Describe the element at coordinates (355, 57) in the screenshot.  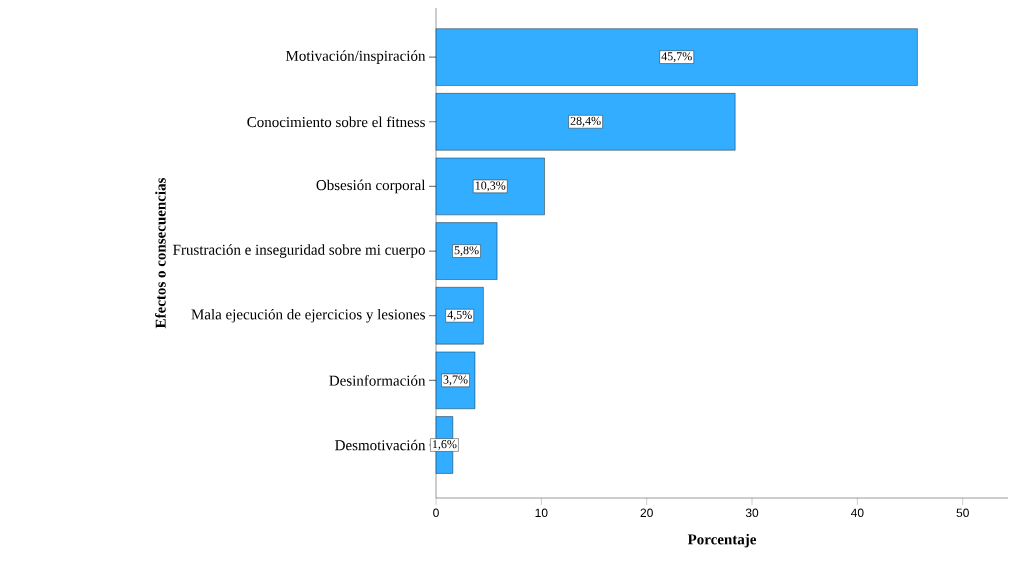
I see `y-tick-label: Motivación/inspiración` at that location.